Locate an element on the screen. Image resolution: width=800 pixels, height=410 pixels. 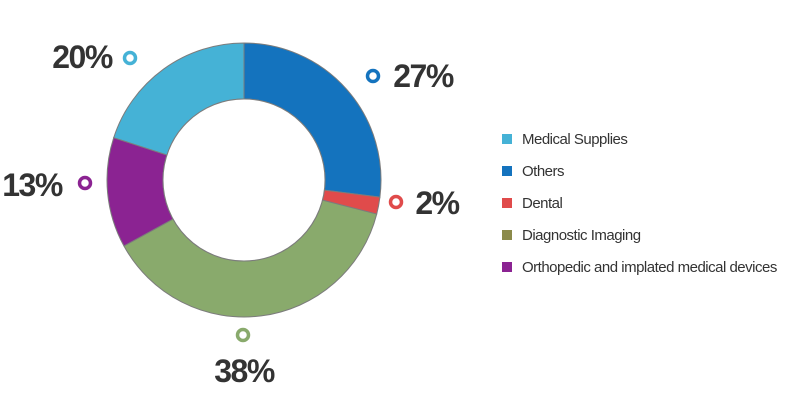
legend-label-orthopedic: Orthopedic and implated medical devices is located at coordinates (649, 267).